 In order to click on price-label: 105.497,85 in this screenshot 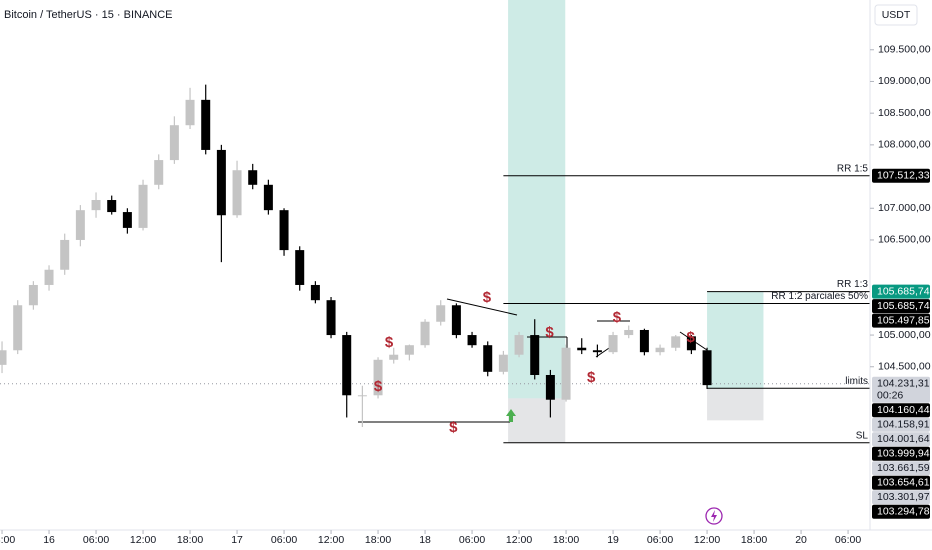, I will do `click(903, 320)`.